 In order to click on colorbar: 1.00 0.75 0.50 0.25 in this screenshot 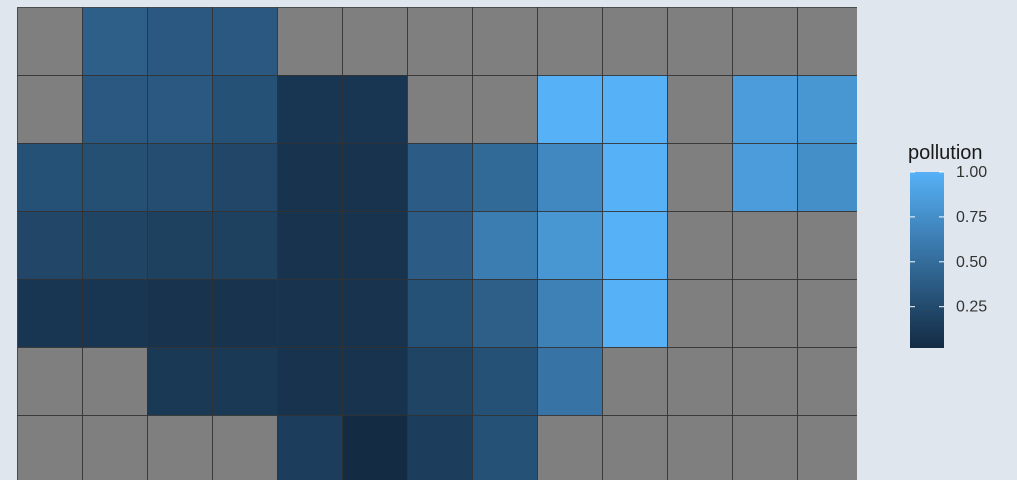, I will do `click(948, 256)`.